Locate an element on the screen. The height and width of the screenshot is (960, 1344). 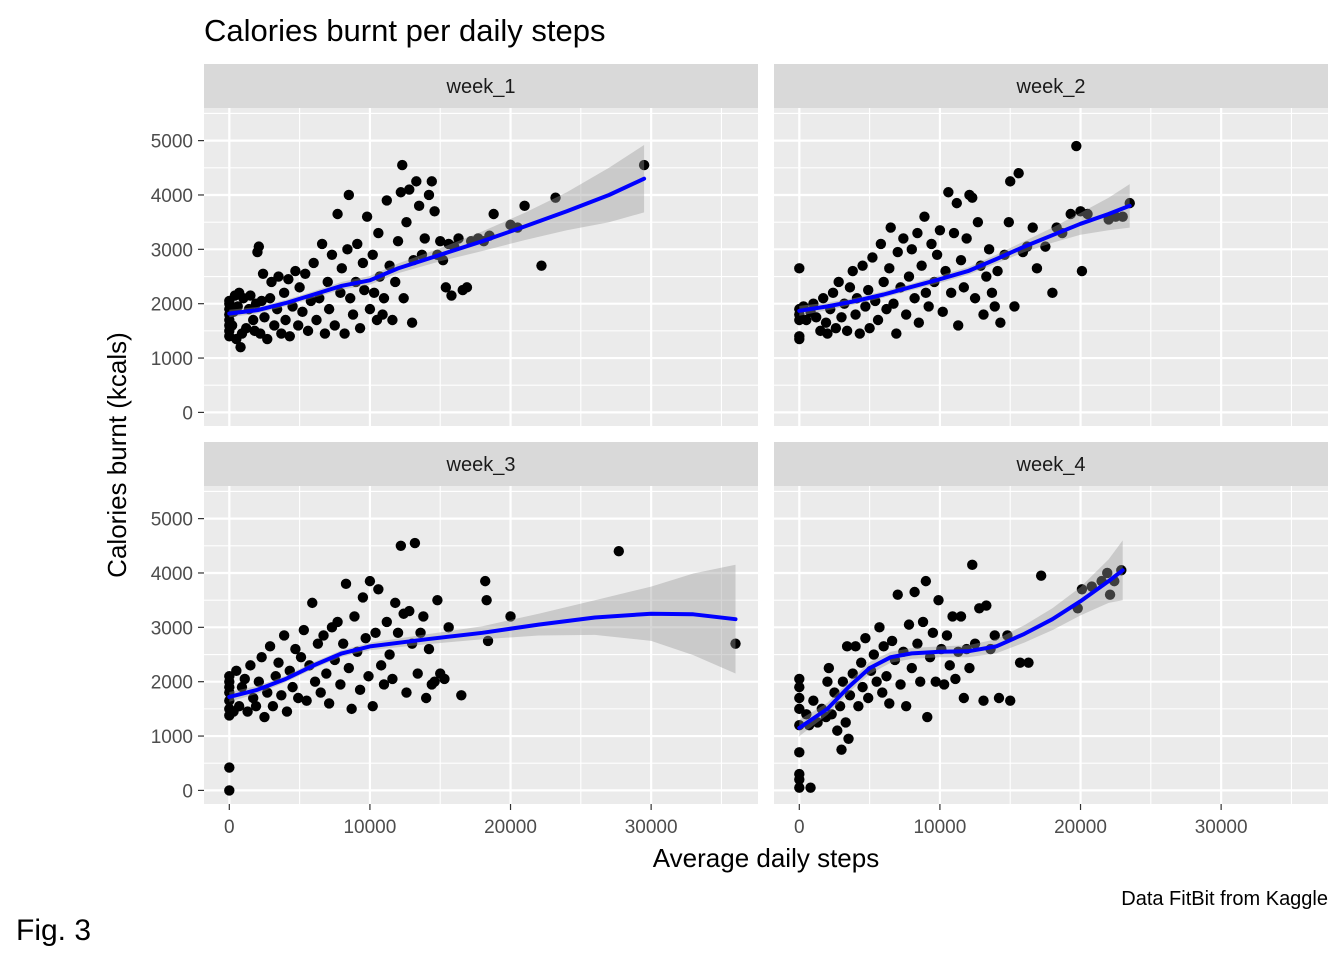
panel-background is located at coordinates (481, 267).